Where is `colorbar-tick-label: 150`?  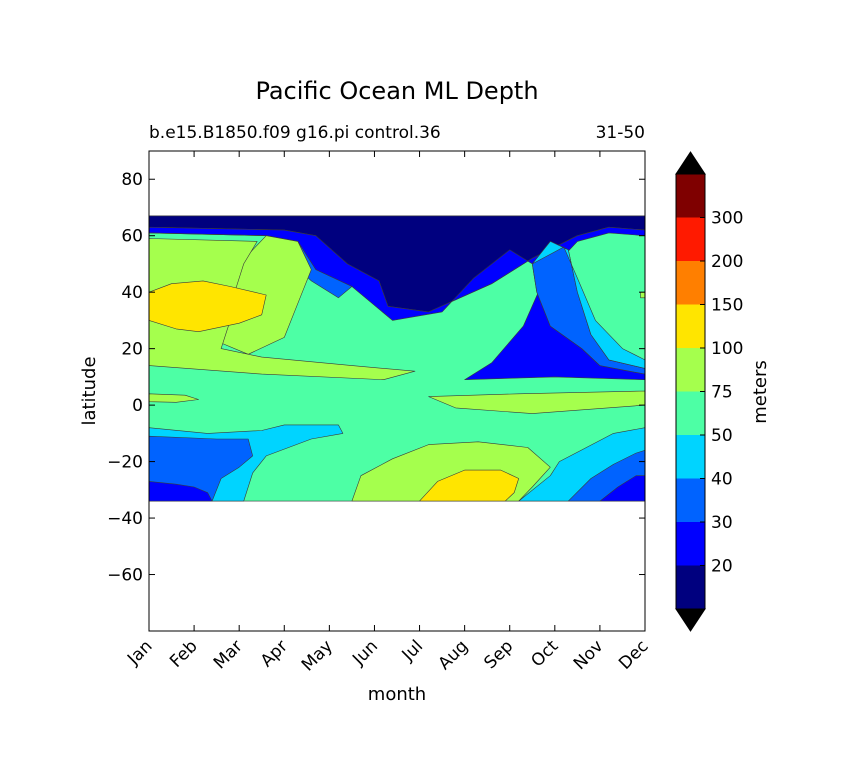 colorbar-tick-label: 150 is located at coordinates (727, 306).